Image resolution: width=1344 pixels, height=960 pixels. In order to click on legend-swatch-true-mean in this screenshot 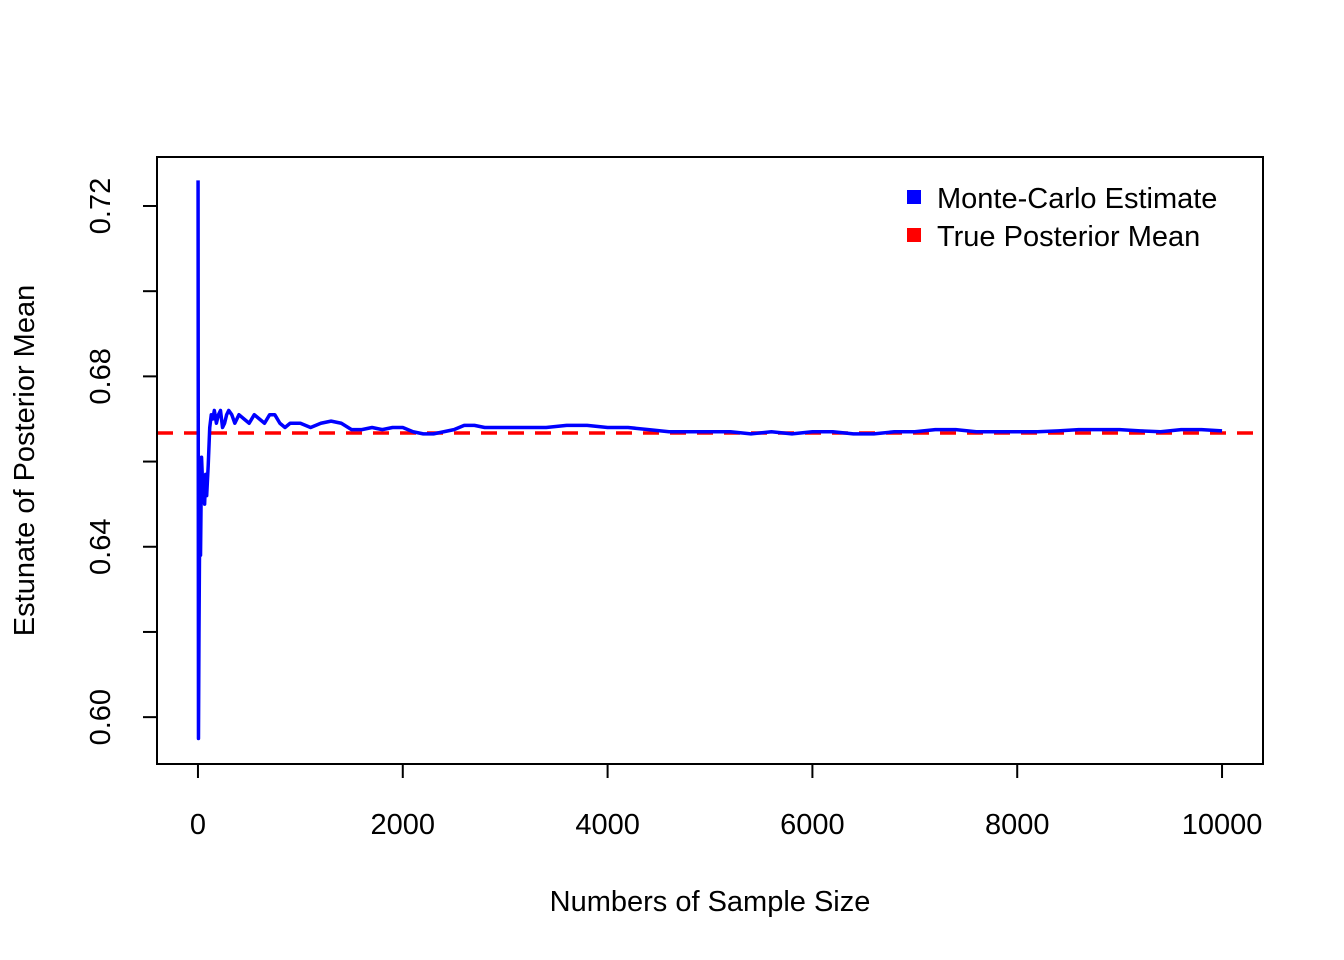, I will do `click(914, 235)`.